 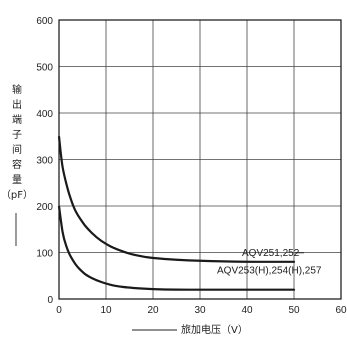 What do you see at coordinates (50, 300) in the screenshot?
I see `y-tick-label: 0` at bounding box center [50, 300].